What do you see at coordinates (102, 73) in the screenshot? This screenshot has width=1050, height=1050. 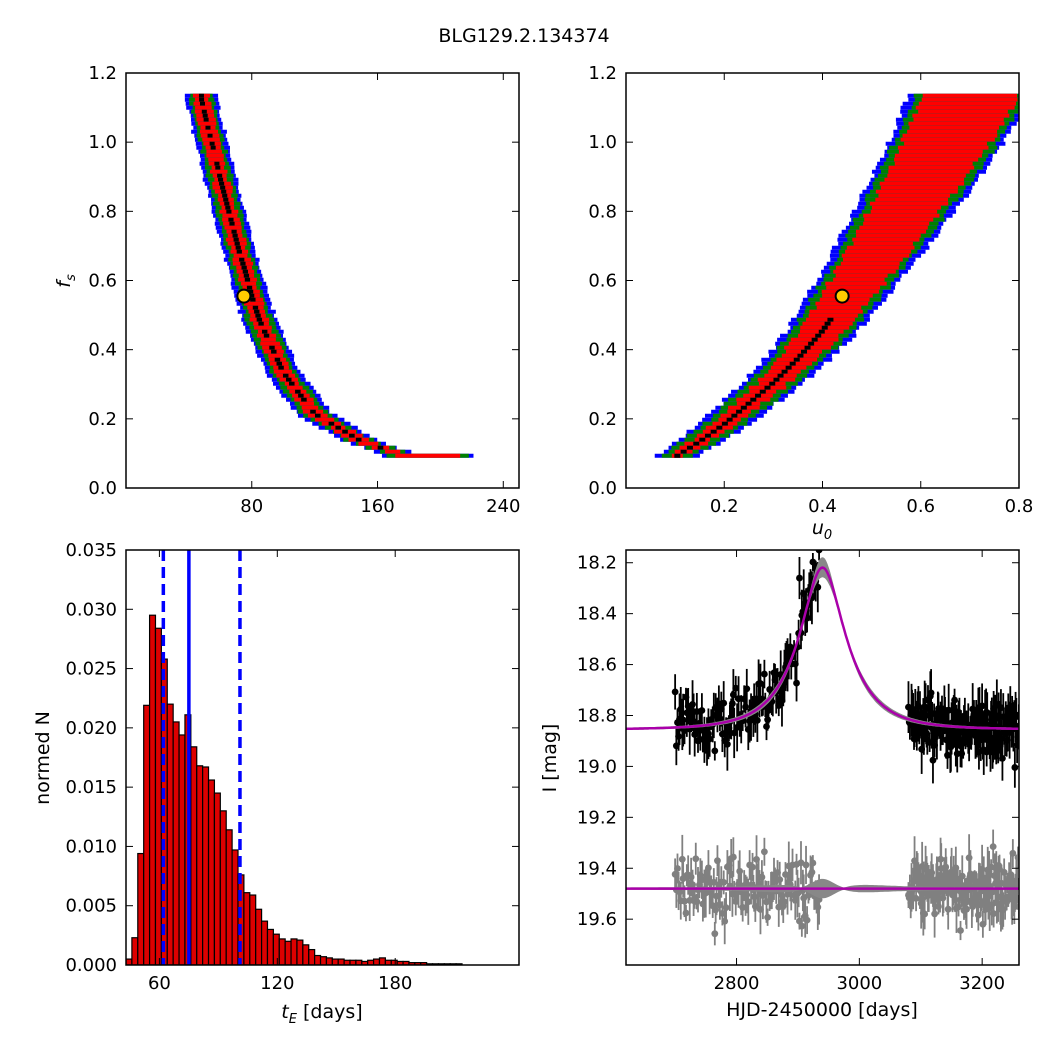 I see `y-tick-label: 1.2` at bounding box center [102, 73].